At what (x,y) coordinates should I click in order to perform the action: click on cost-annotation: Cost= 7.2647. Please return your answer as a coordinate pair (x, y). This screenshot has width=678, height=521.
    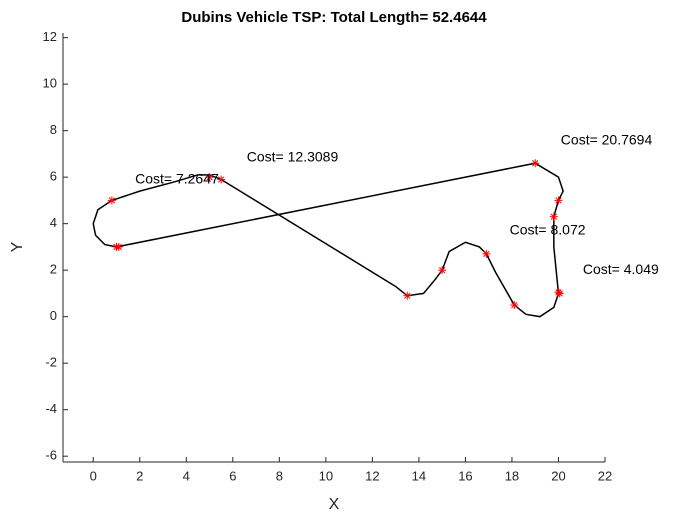
    Looking at the image, I should click on (177, 179).